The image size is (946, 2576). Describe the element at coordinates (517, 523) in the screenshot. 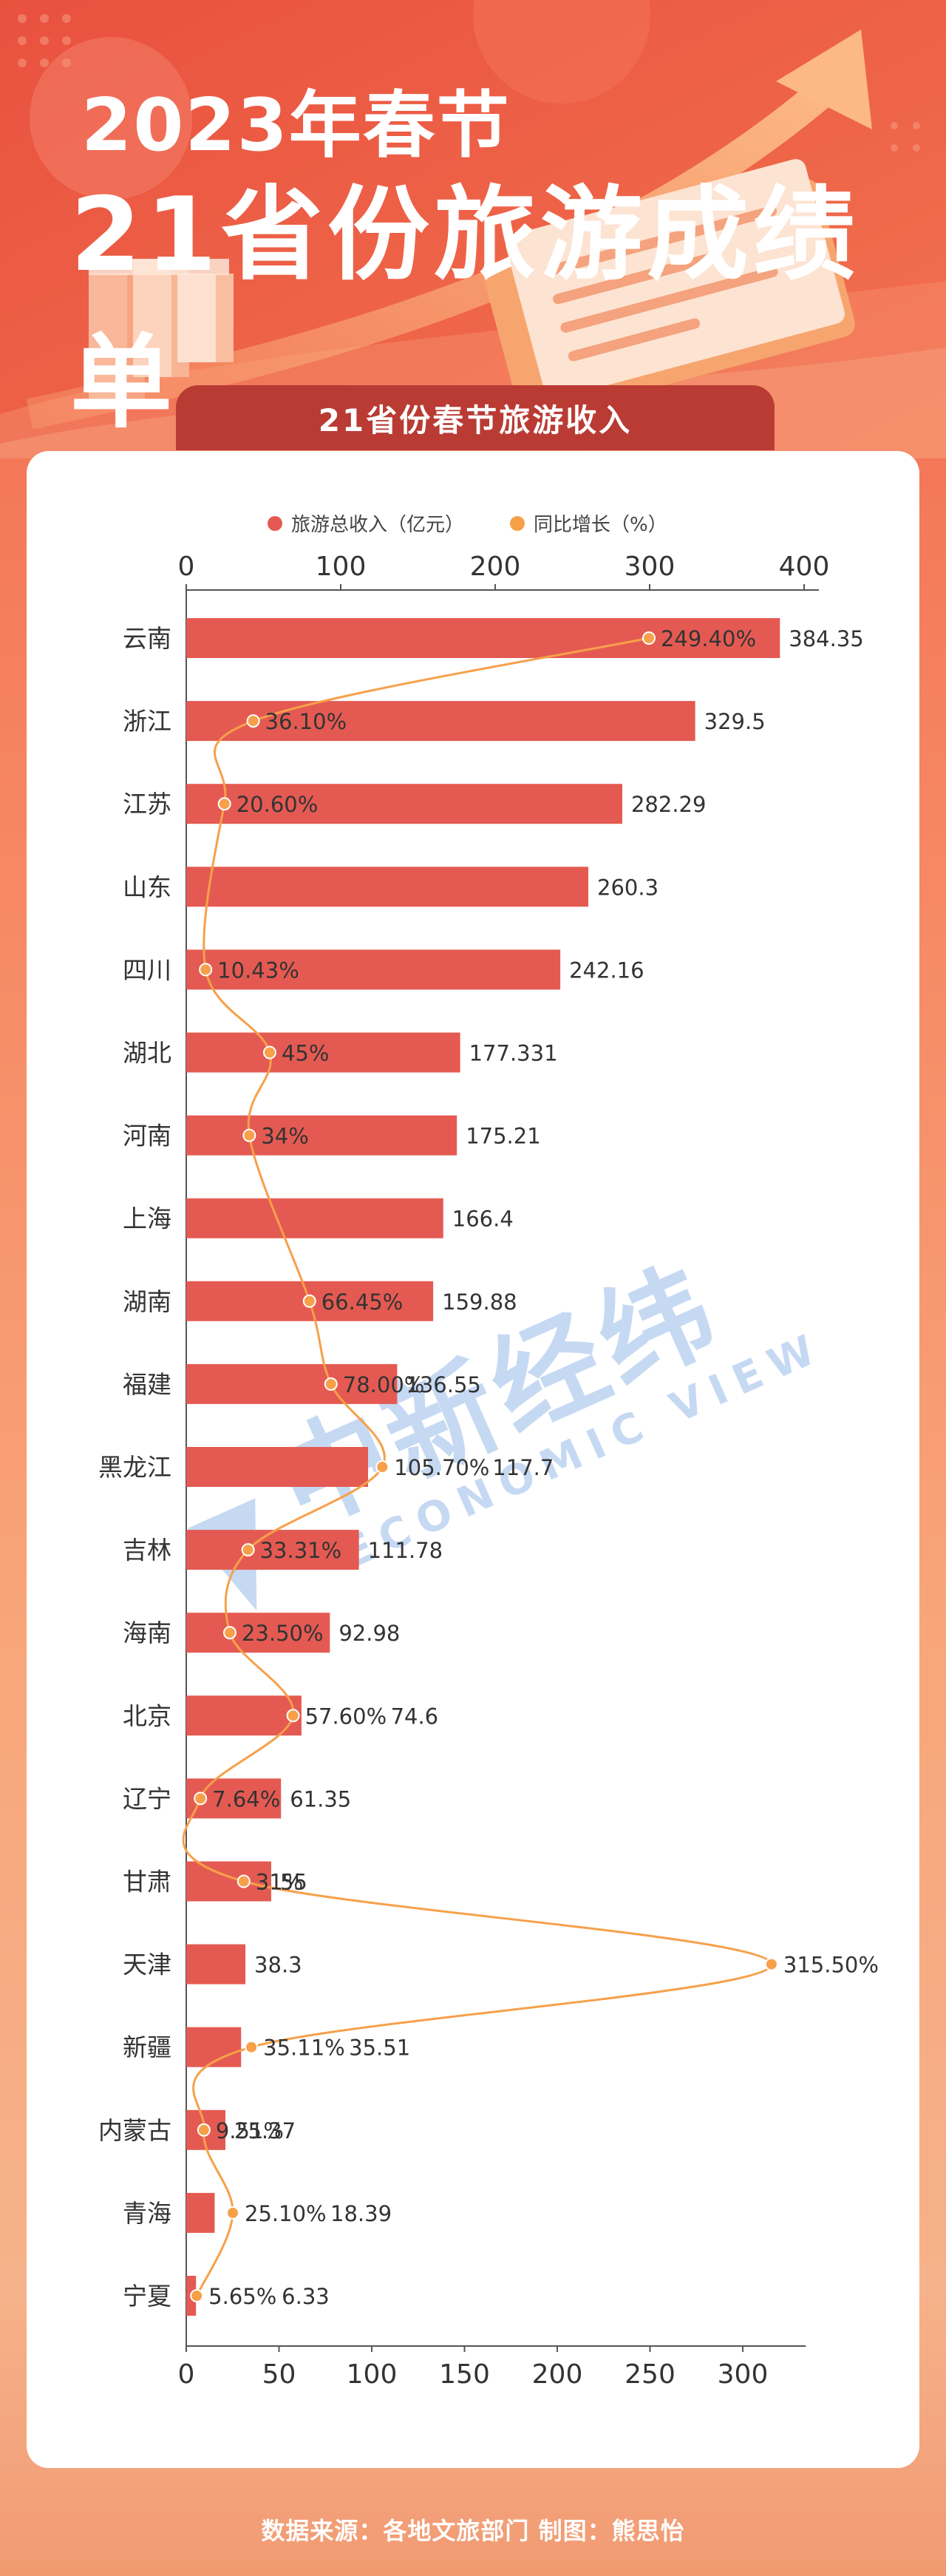

I see `legend-line-swatch` at that location.